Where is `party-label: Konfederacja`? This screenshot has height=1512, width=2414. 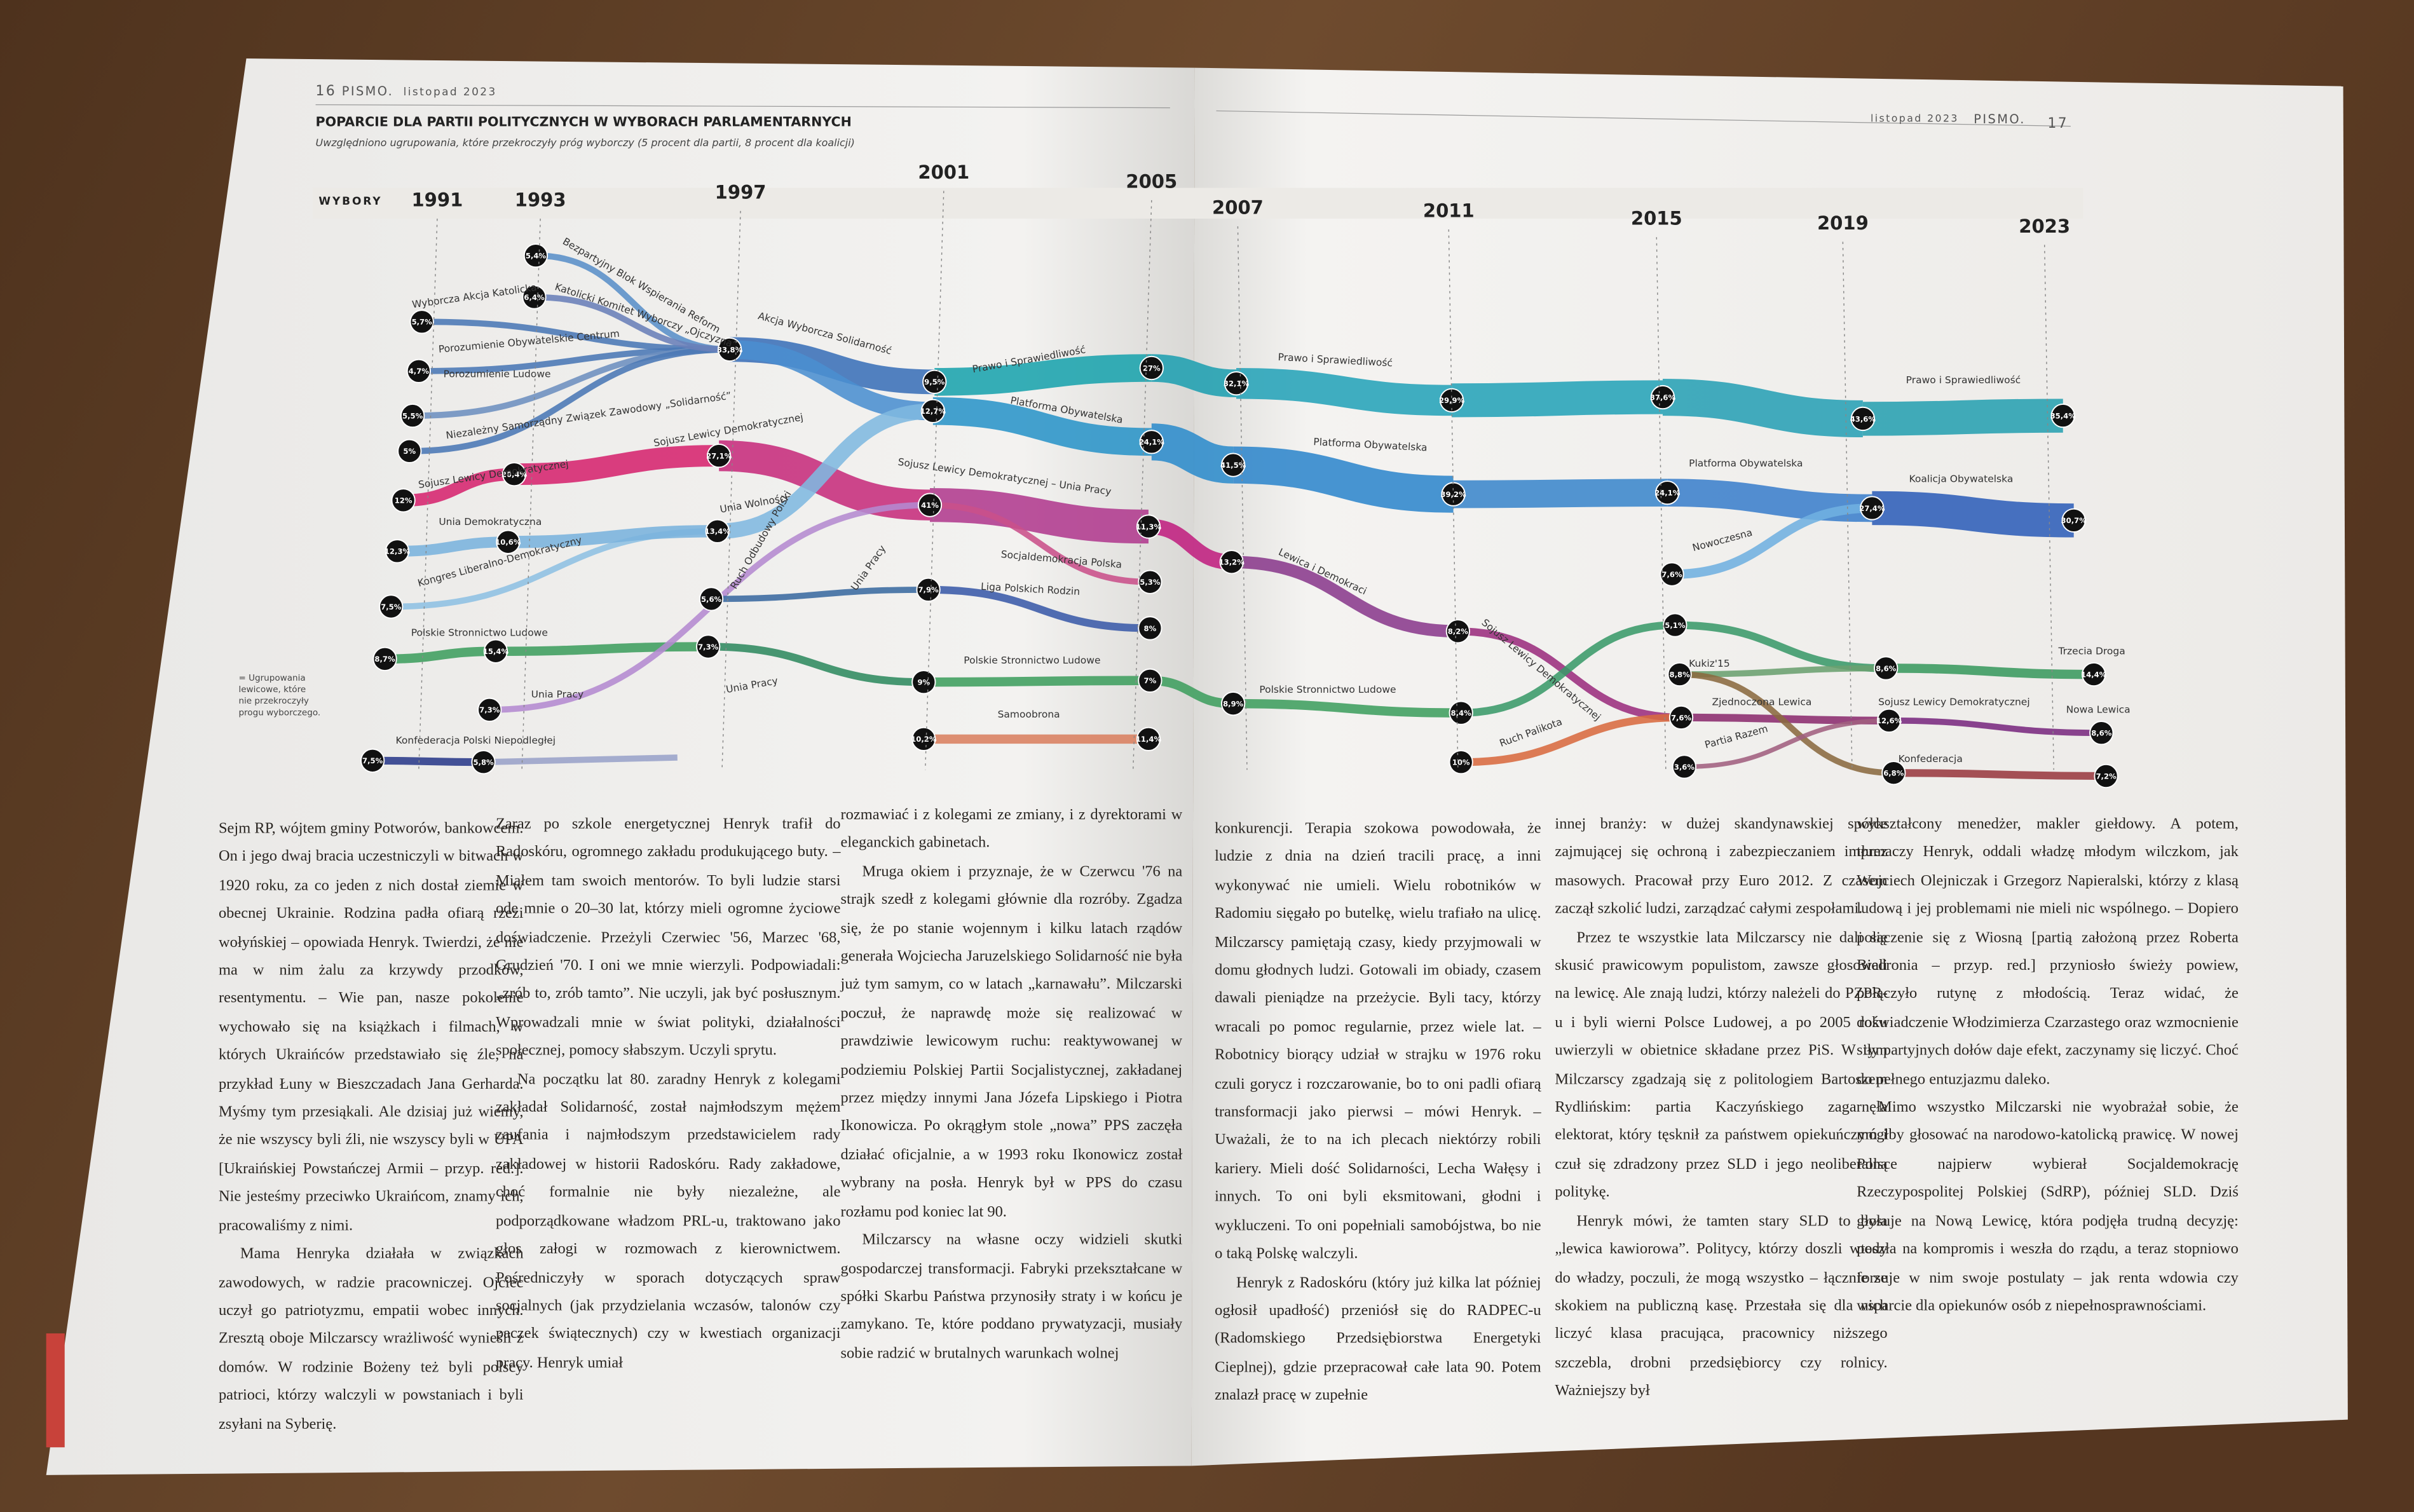
party-label: Konfederacja is located at coordinates (1931, 759).